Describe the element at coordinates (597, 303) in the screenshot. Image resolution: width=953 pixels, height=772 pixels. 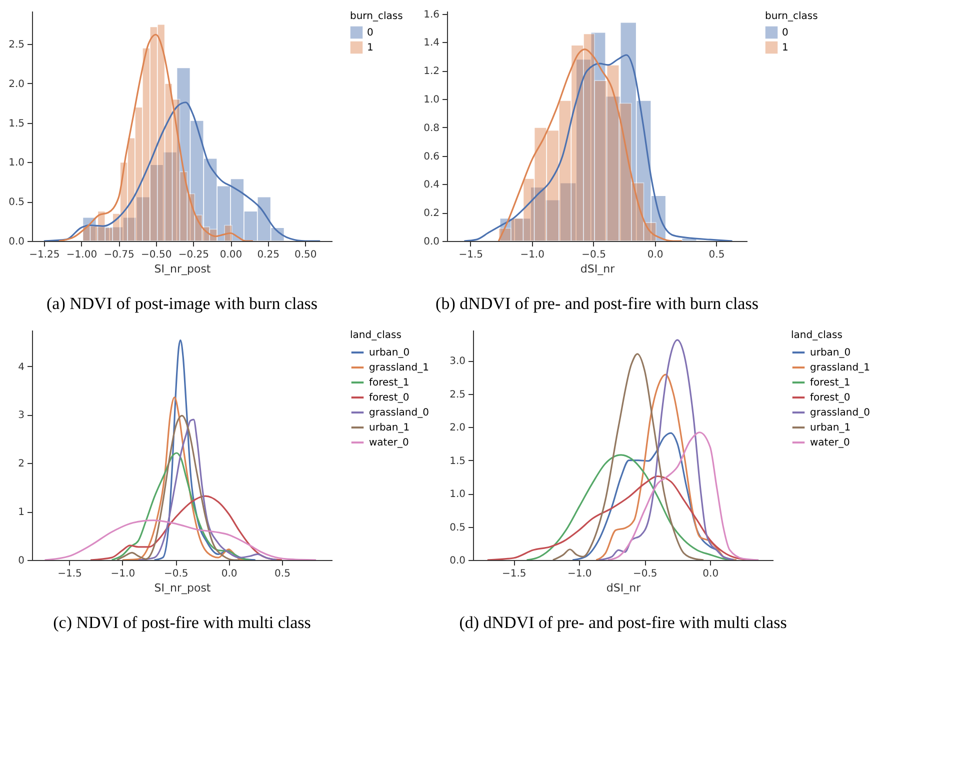
I see `text: (b) dNDVI of pre- and post-fire with burn class` at that location.